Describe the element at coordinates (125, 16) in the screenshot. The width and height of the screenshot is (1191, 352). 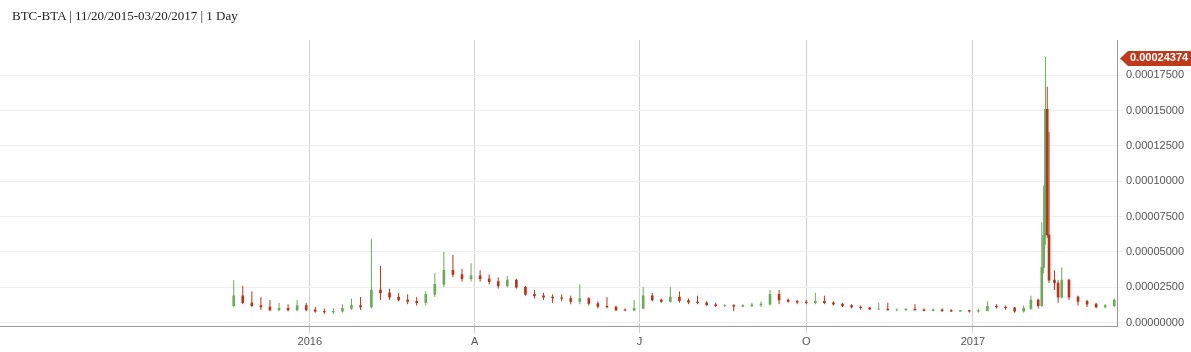
I see `chart-title: BTC-BTA | 11/20/2015-03/20/2017 | 1 Day` at that location.